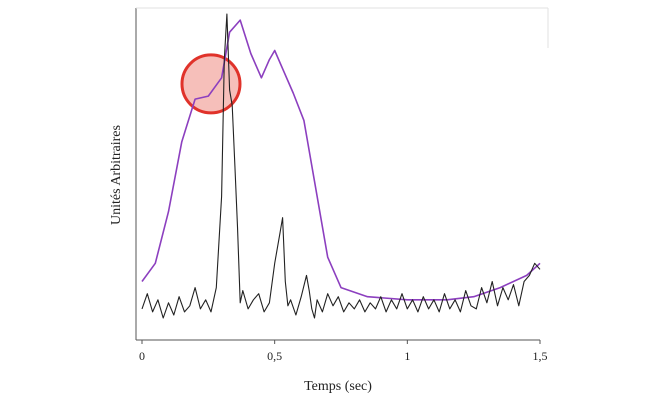  I want to click on x-tick-label: 0, so click(142, 356).